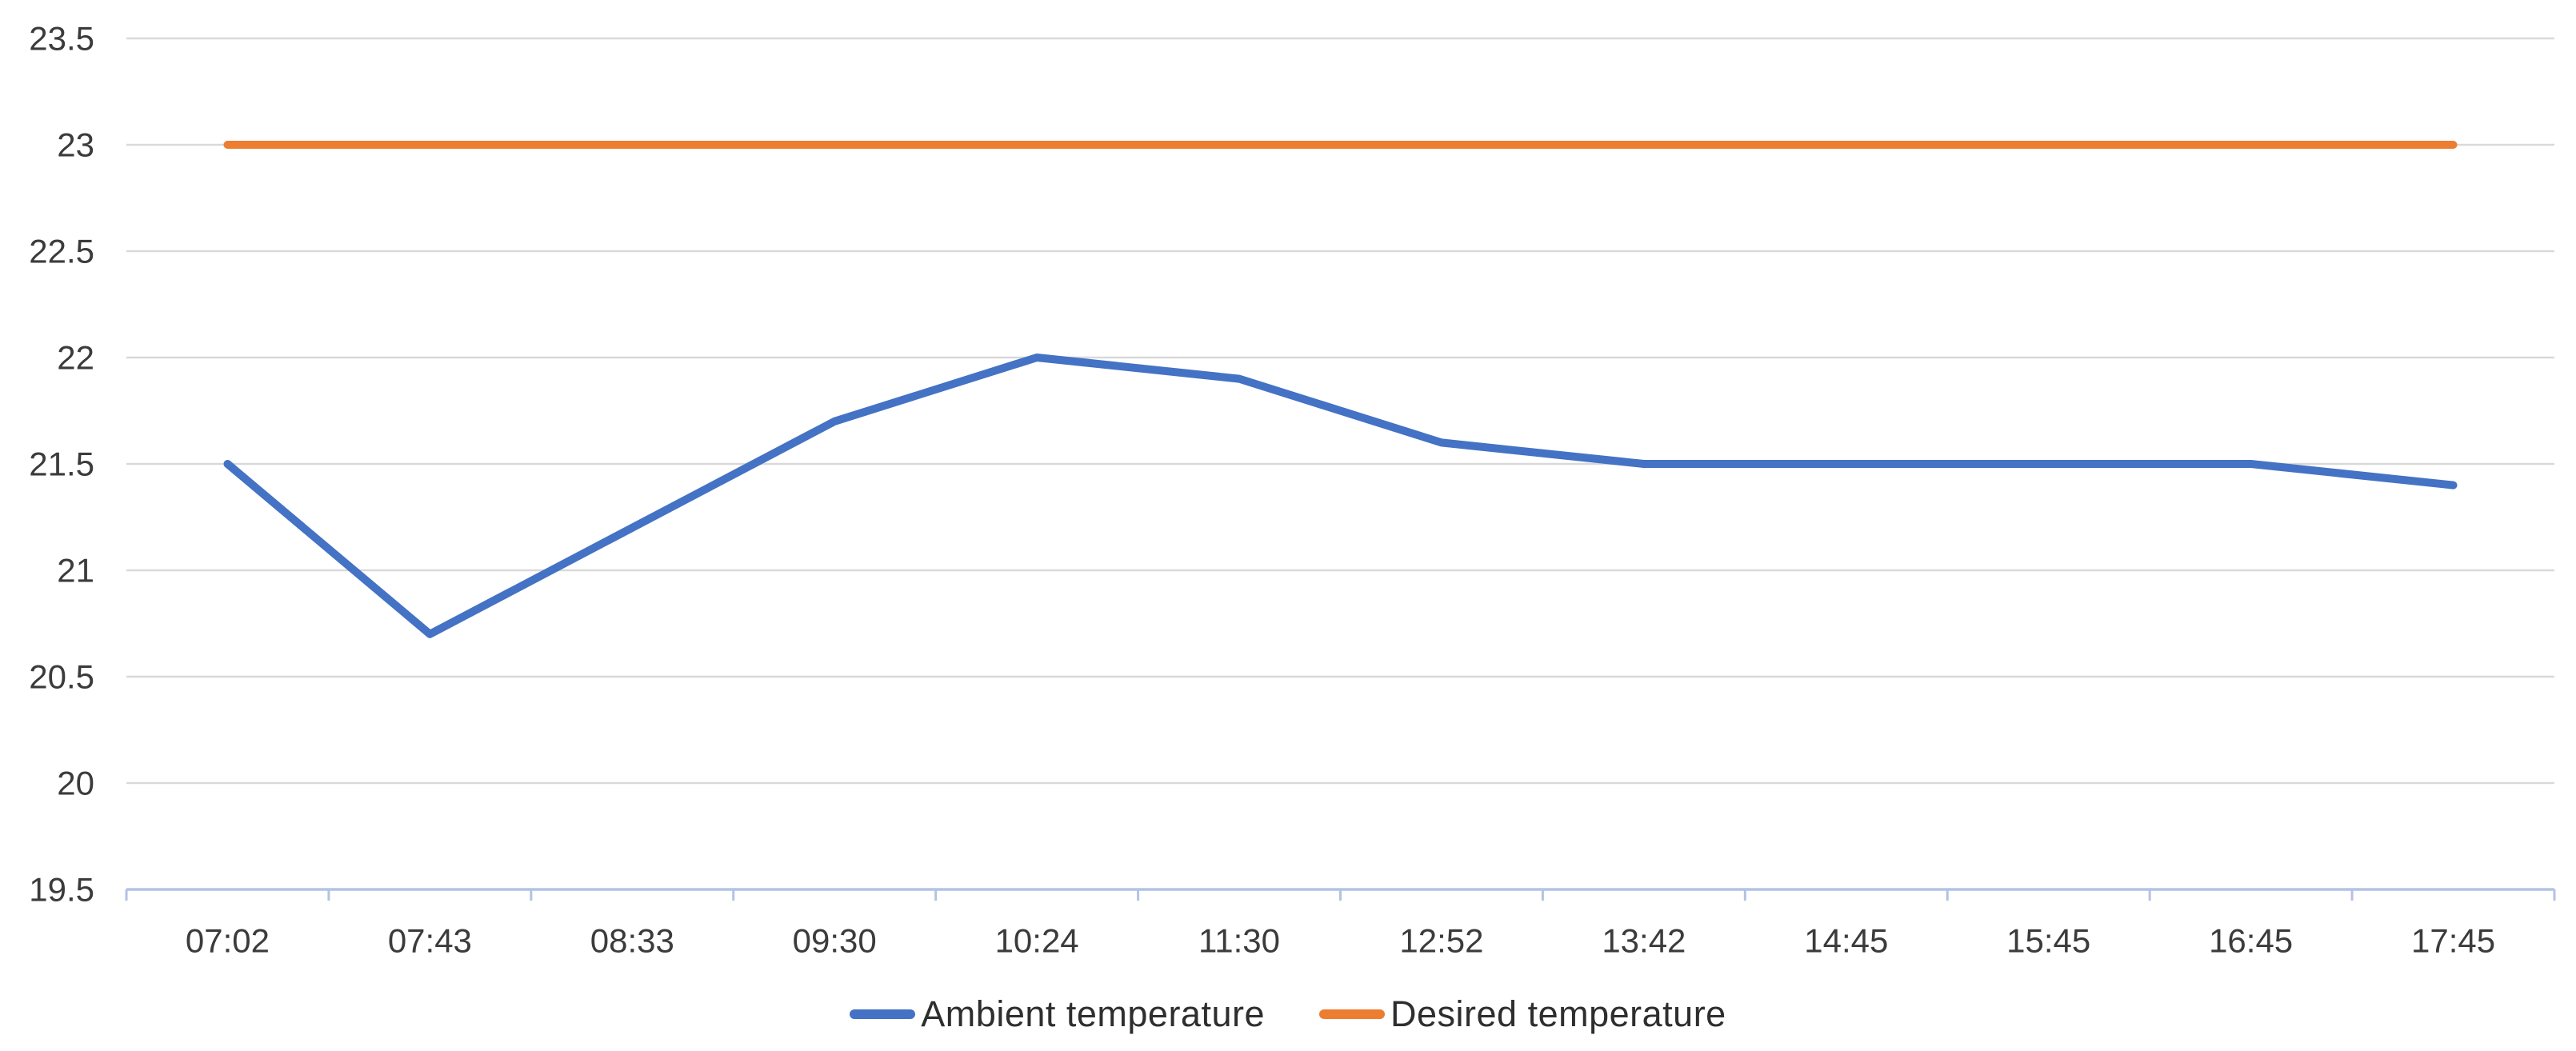 This screenshot has height=1051, width=2576. I want to click on x-axis-tick-label: 10:24, so click(1037, 941).